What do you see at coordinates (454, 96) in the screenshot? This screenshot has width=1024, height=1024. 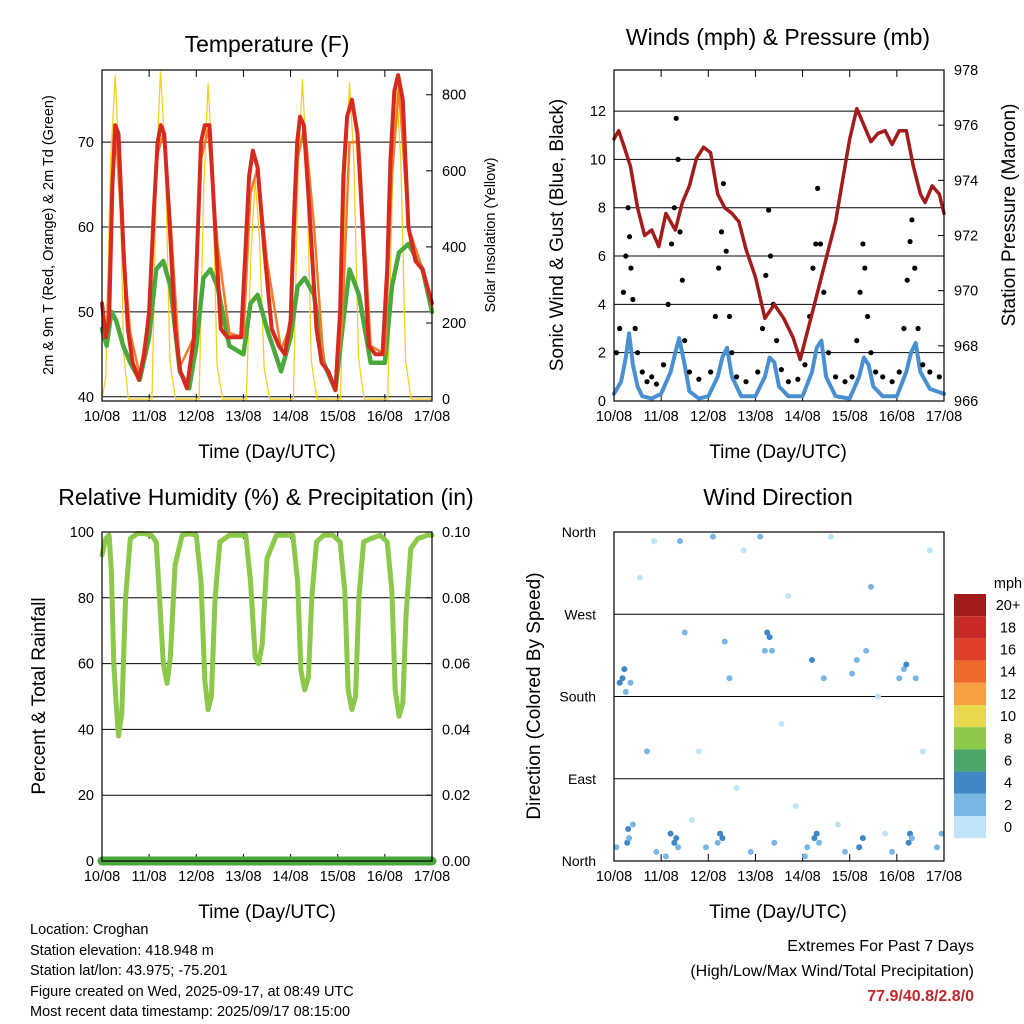 I see `y2-tick-label: 800` at bounding box center [454, 96].